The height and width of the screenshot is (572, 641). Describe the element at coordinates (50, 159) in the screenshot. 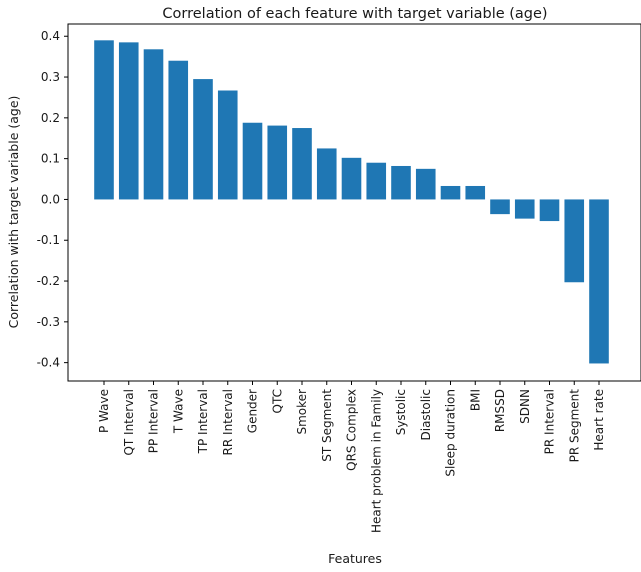

I see `y-tick-label-3: 0.1` at that location.